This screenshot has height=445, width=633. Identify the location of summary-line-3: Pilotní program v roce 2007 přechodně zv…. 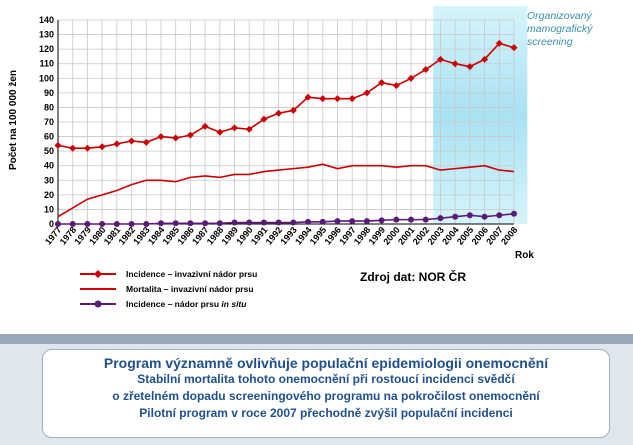
(326, 413).